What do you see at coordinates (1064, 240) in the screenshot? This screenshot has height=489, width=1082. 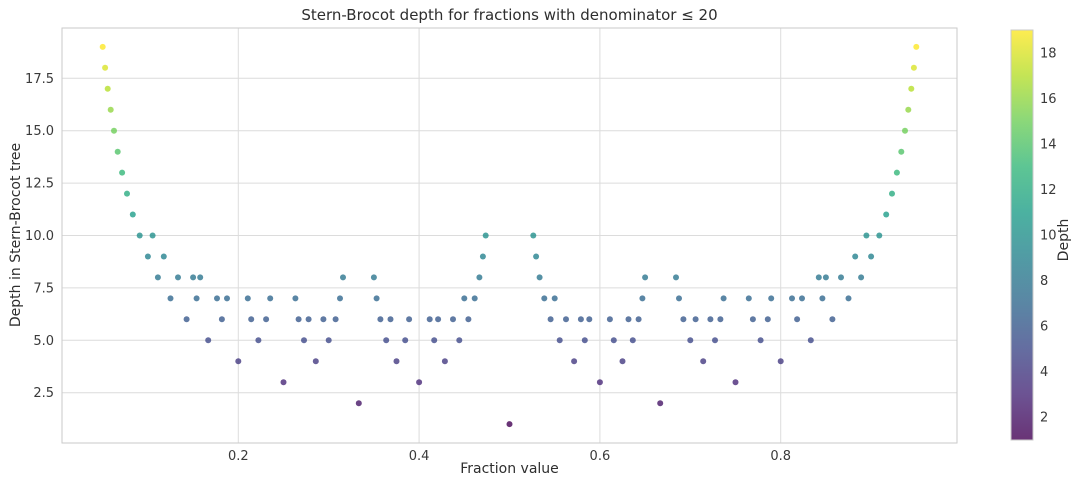 I see `colorbar-label: Depth` at bounding box center [1064, 240].